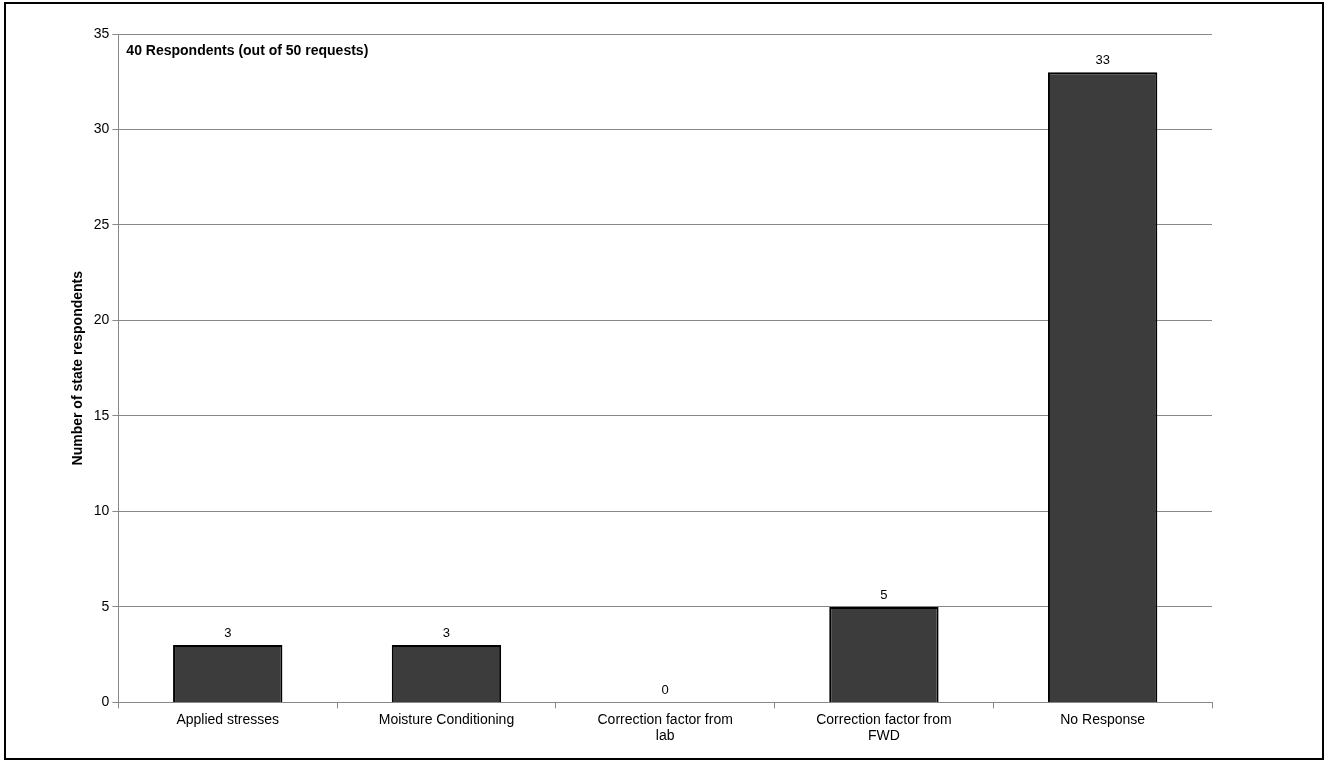 The height and width of the screenshot is (765, 1330). I want to click on y-tick-label: 35, so click(101, 32).